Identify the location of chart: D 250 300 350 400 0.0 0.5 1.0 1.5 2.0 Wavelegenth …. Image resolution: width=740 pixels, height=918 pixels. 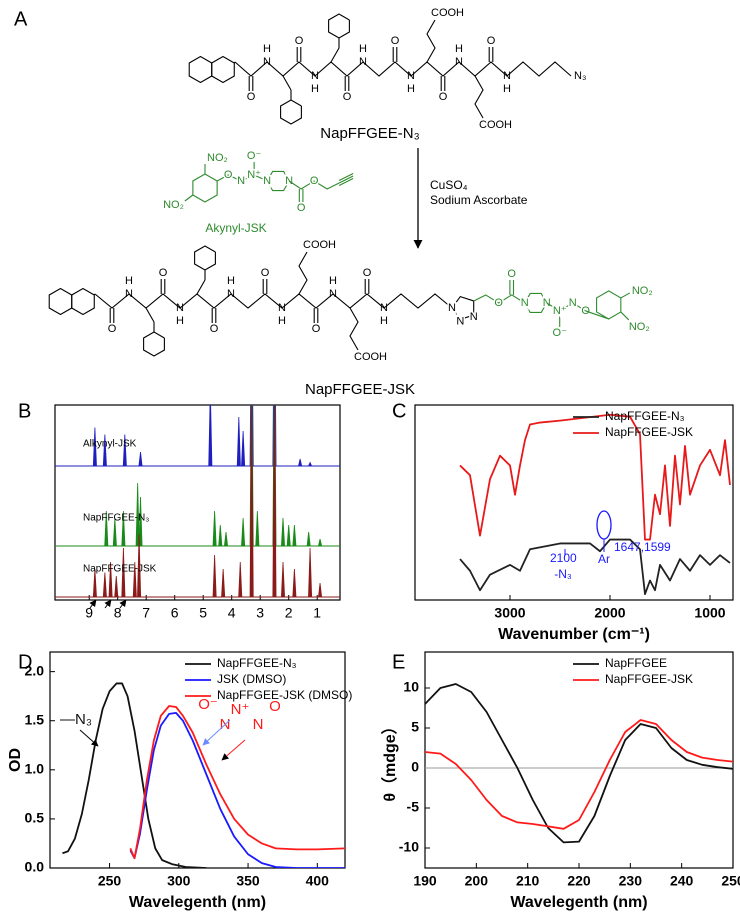
(179, 781).